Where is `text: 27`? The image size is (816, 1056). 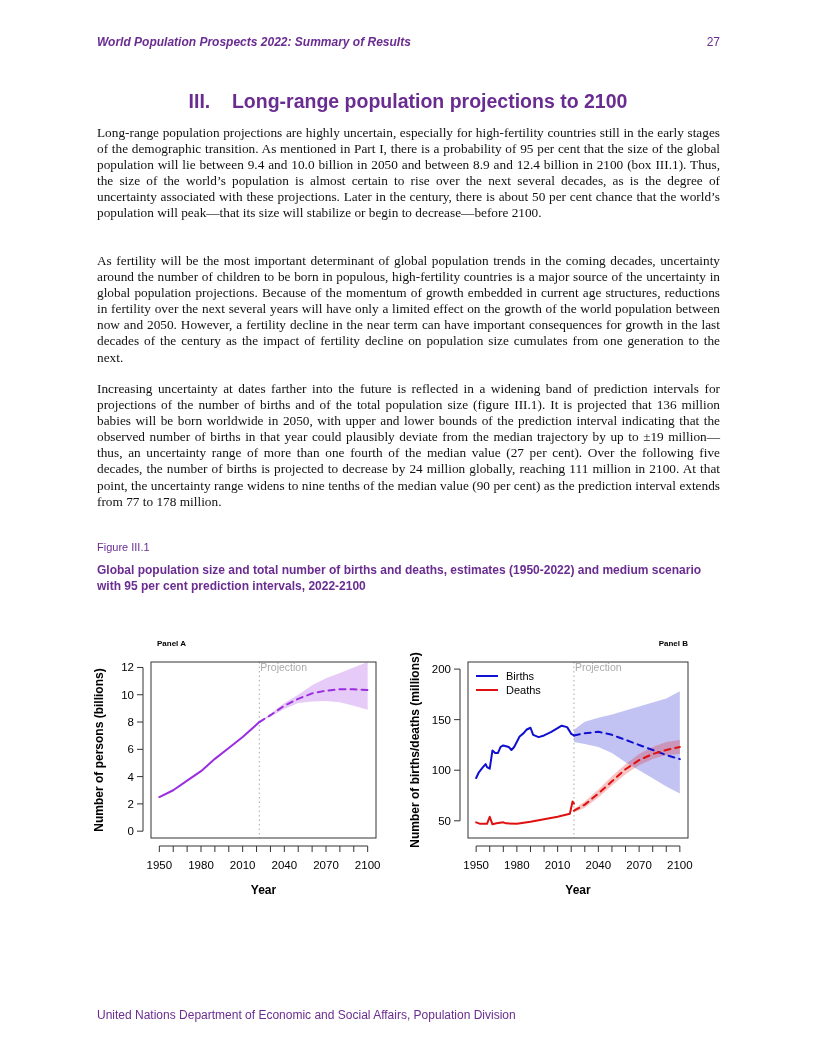 text: 27 is located at coordinates (712, 42).